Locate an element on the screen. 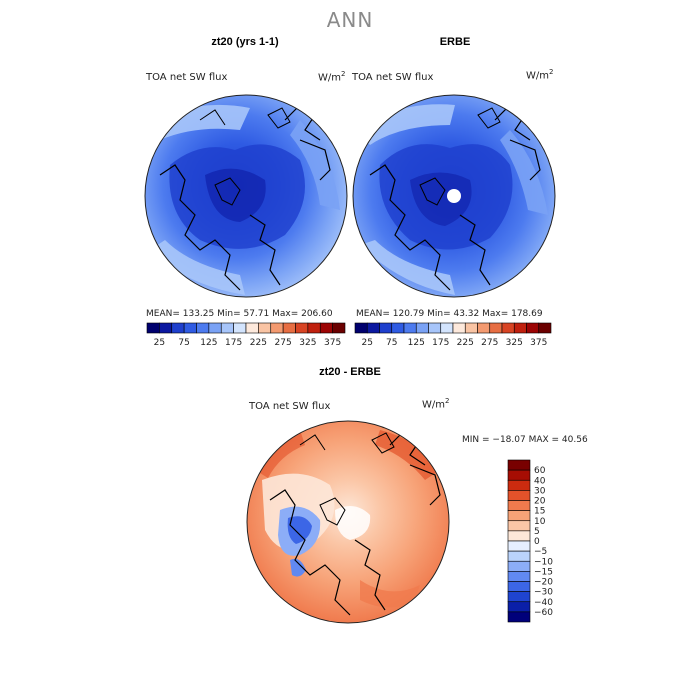 The image size is (700, 700). colorbar-bottom-tick-label: 20 is located at coordinates (540, 502).